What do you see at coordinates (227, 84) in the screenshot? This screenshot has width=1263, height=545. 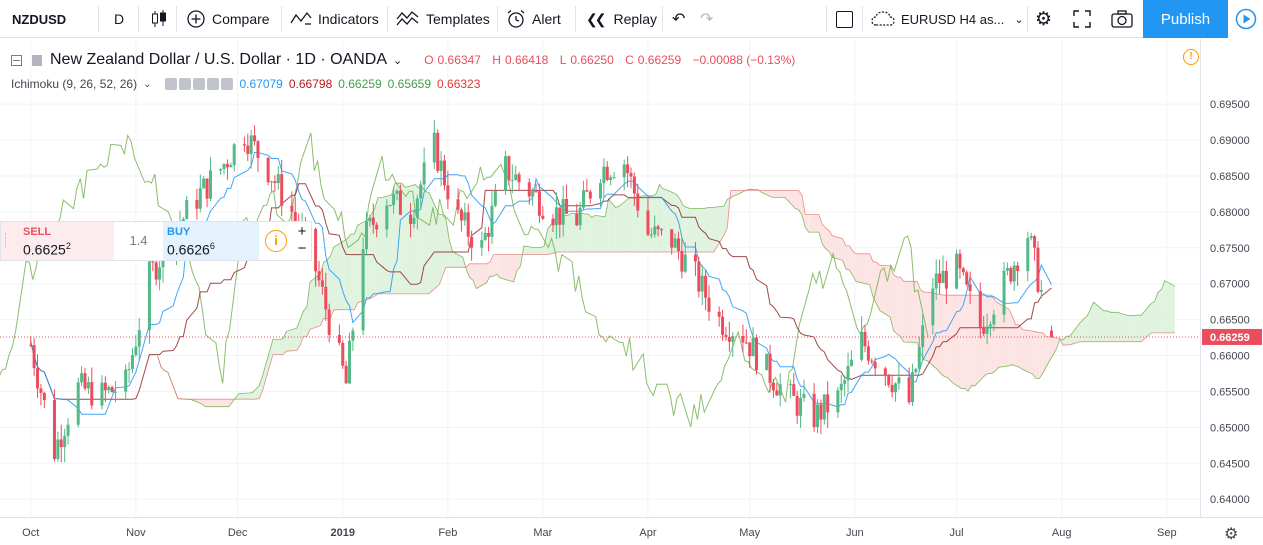 I see `close-icon` at bounding box center [227, 84].